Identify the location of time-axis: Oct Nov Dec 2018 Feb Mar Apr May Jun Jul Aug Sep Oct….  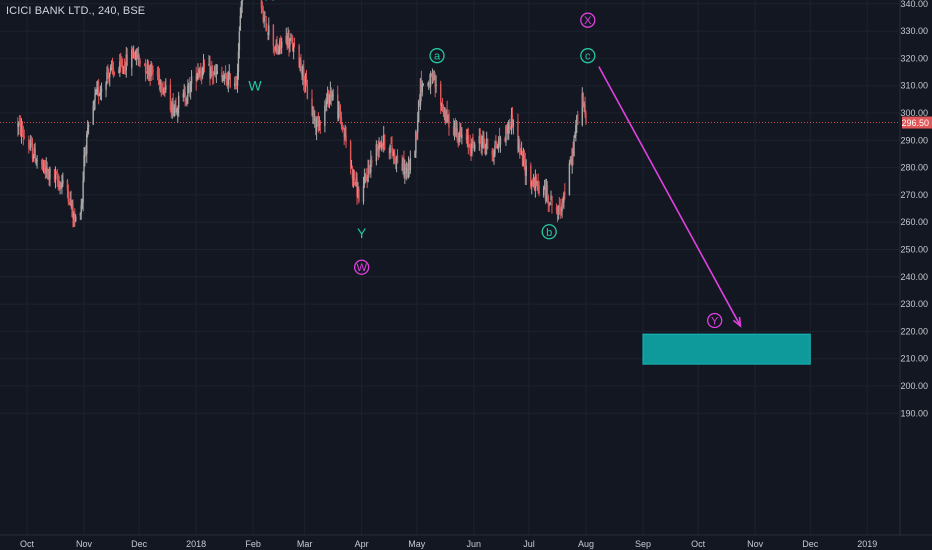
(466, 541).